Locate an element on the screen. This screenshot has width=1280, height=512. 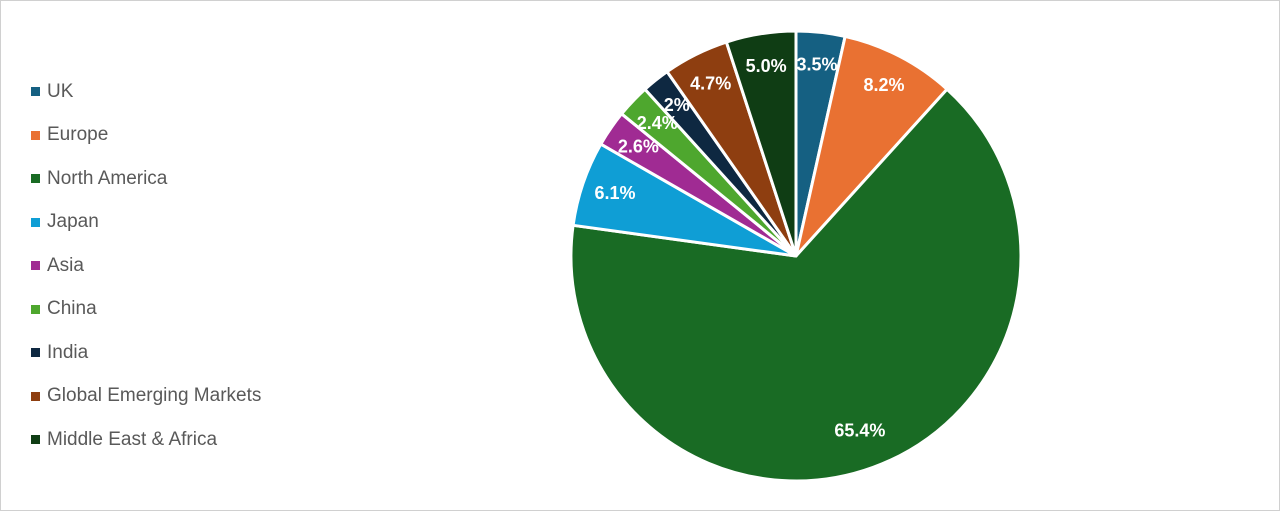
slice-data-label: 2% is located at coordinates (677, 105).